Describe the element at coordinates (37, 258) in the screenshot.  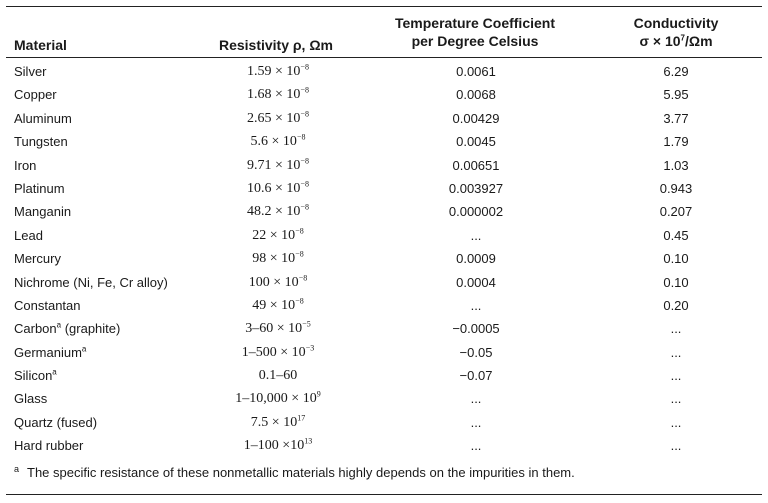
I see `cell-material: Mercury` at that location.